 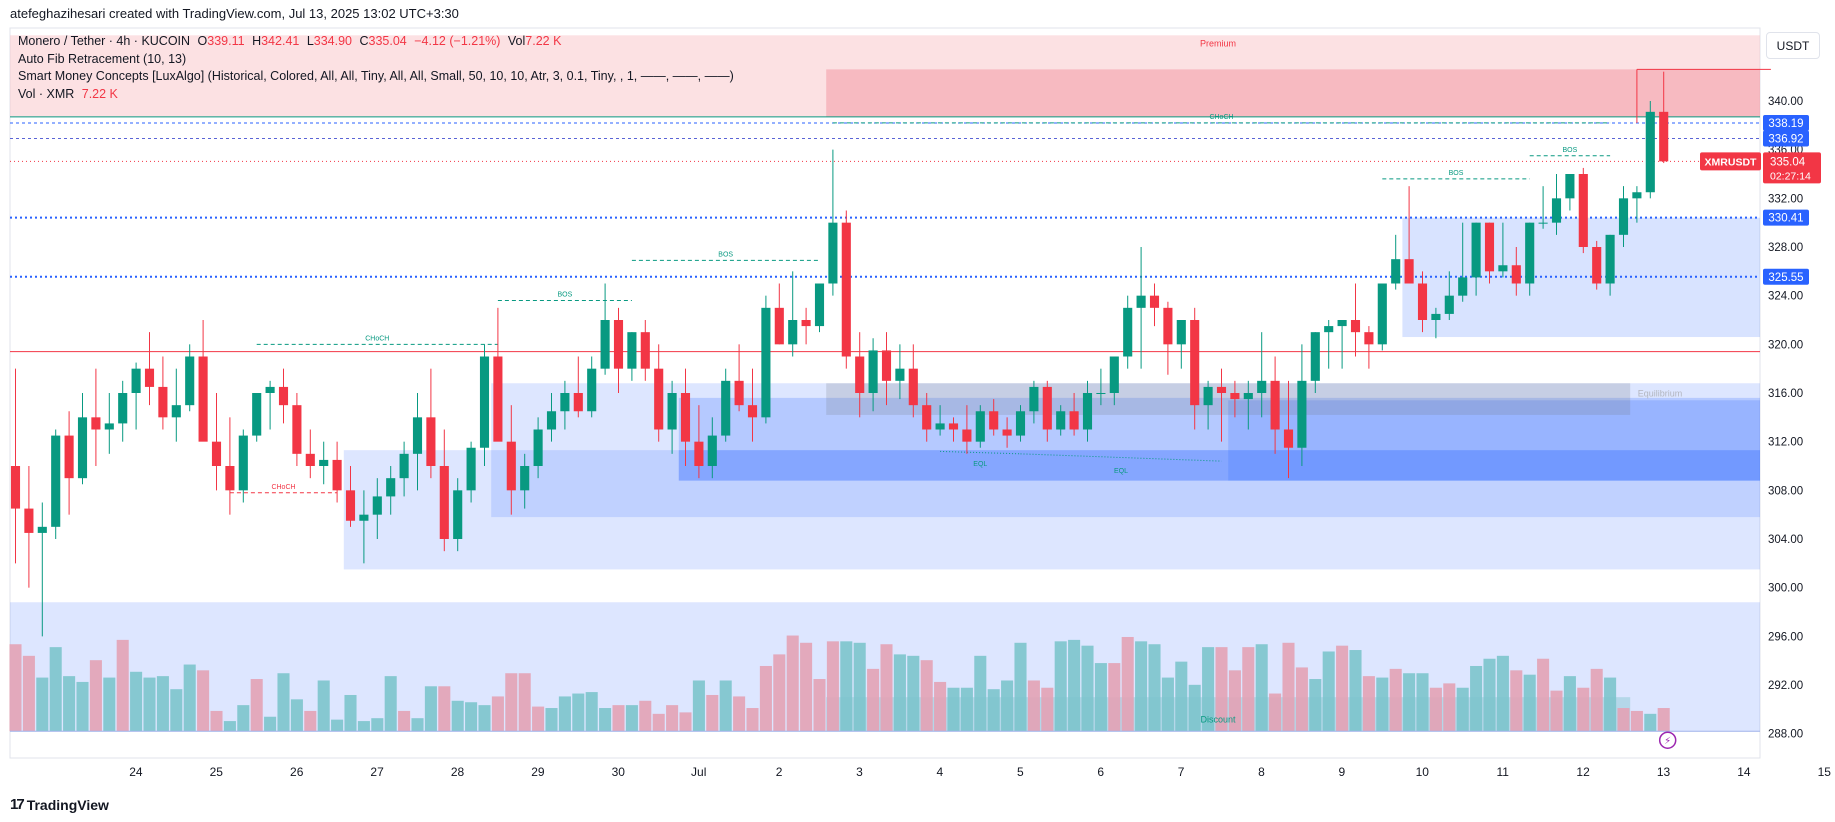 What do you see at coordinates (59, 804) in the screenshot?
I see `tradingview-footer: 17 TradingView` at bounding box center [59, 804].